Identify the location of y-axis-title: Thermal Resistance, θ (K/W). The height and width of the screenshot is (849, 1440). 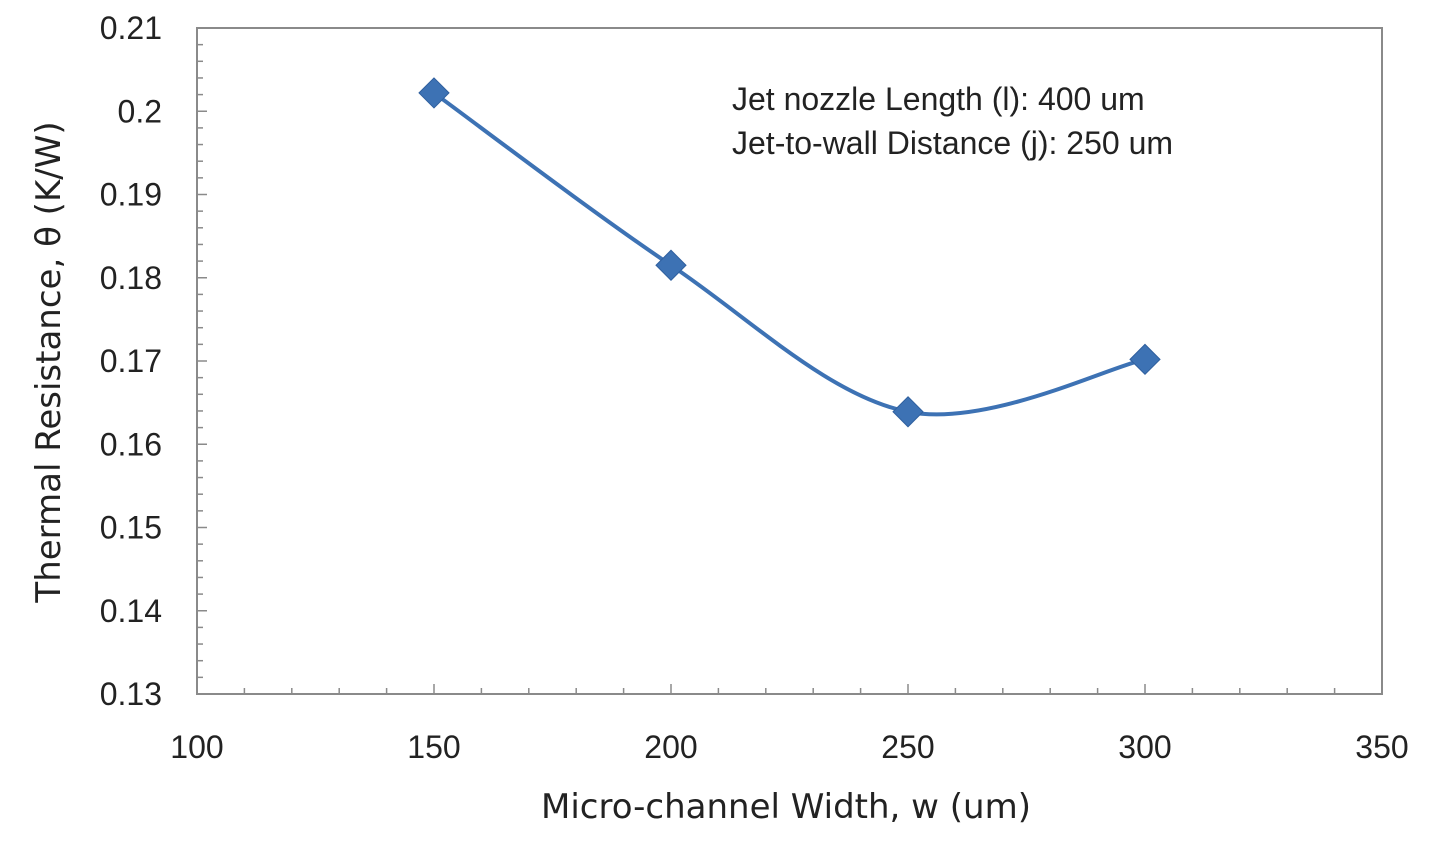
(49, 362).